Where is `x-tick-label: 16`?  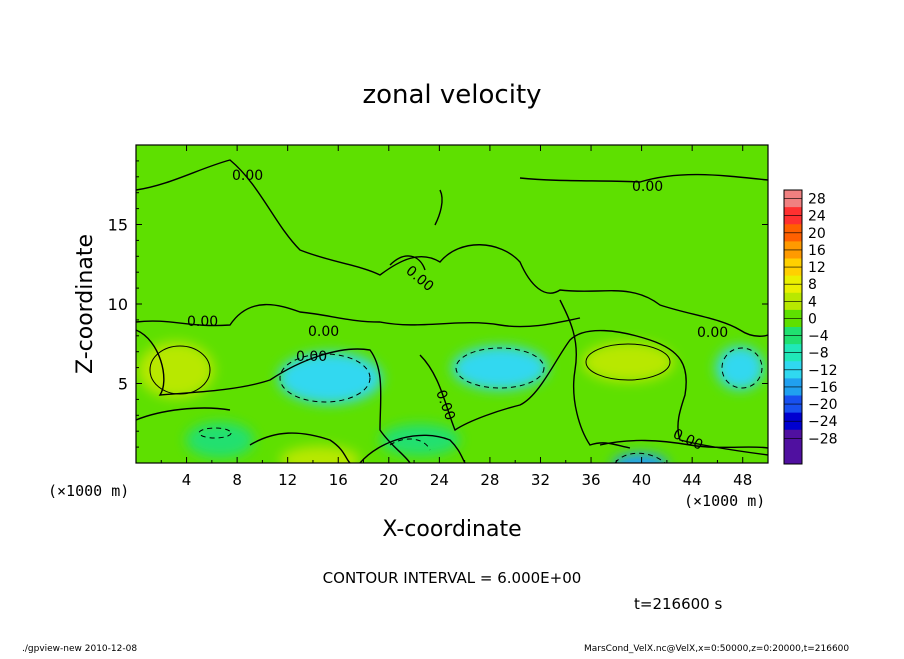
x-tick-label: 16 is located at coordinates (338, 480).